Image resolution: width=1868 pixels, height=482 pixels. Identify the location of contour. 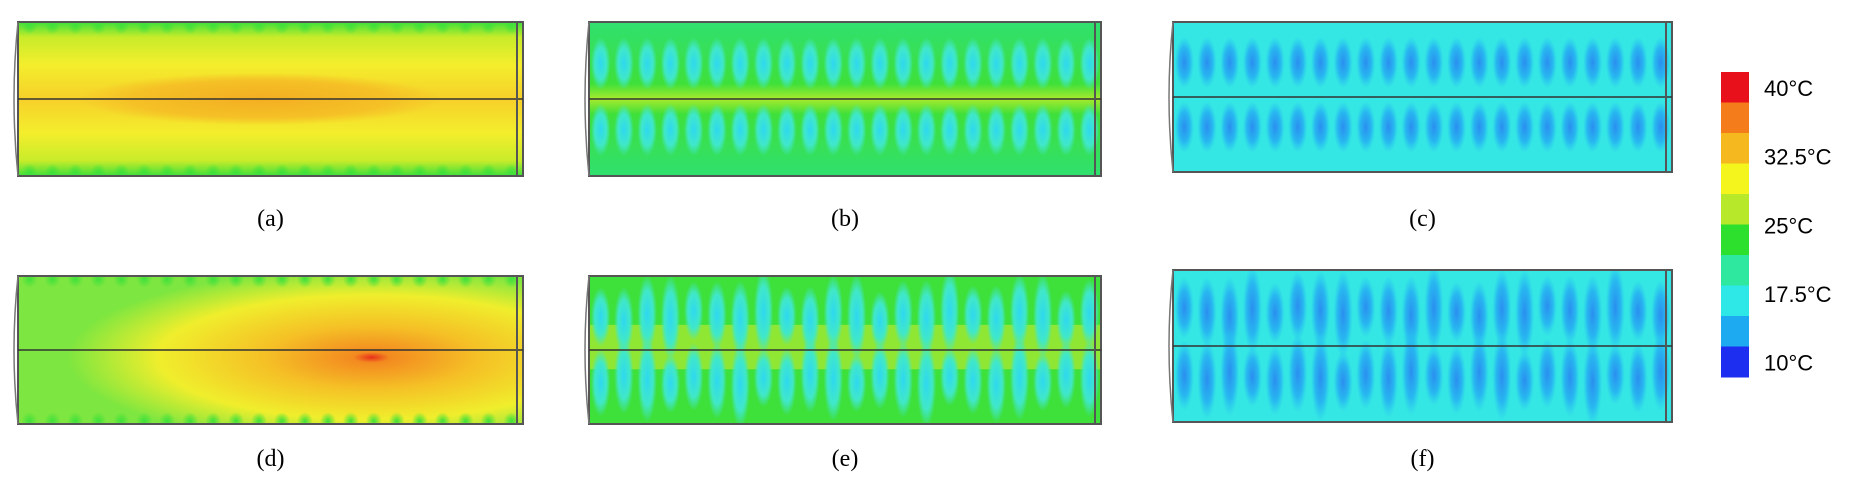
(845, 350).